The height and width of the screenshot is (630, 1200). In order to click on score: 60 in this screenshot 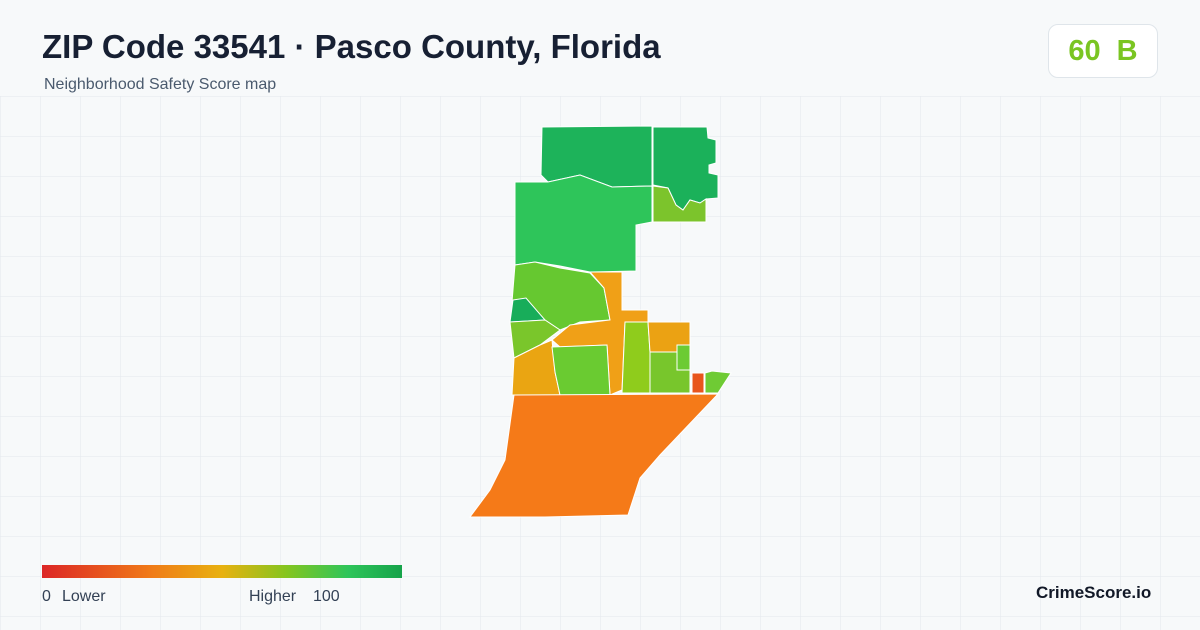, I will do `click(1084, 50)`.